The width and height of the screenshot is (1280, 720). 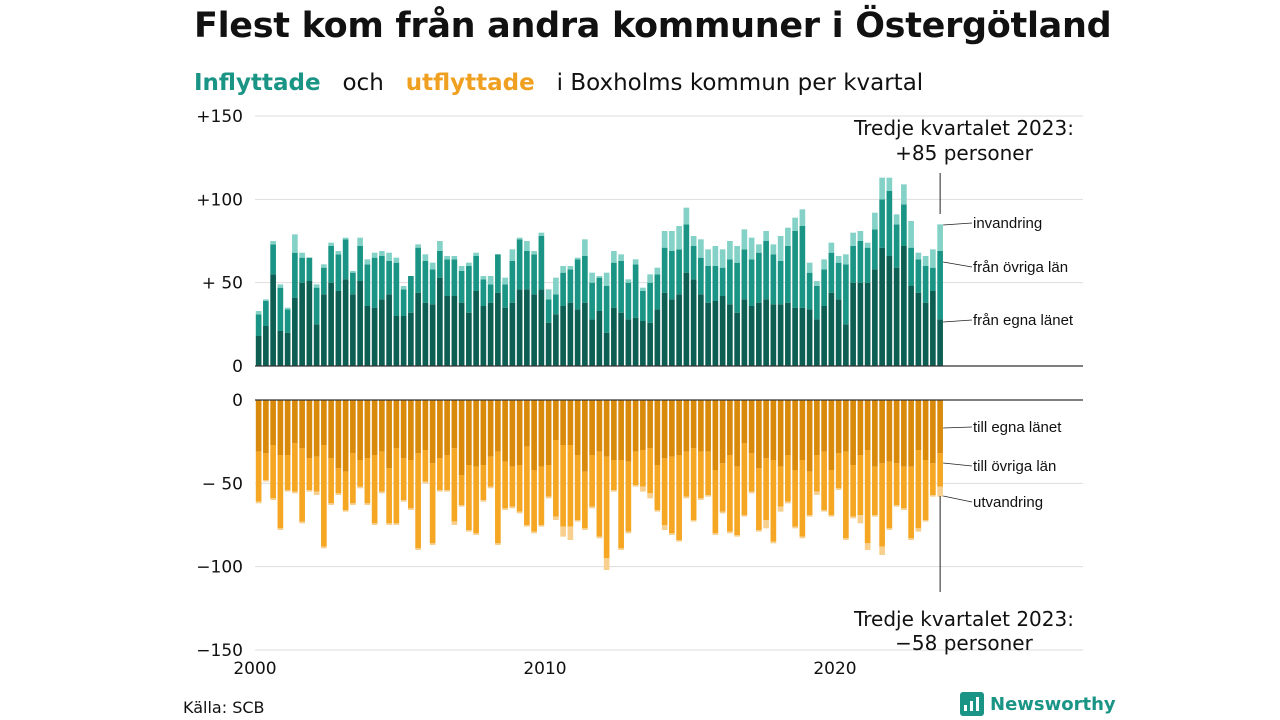 I want to click on y-tick-top: + 50, so click(x=222, y=284).